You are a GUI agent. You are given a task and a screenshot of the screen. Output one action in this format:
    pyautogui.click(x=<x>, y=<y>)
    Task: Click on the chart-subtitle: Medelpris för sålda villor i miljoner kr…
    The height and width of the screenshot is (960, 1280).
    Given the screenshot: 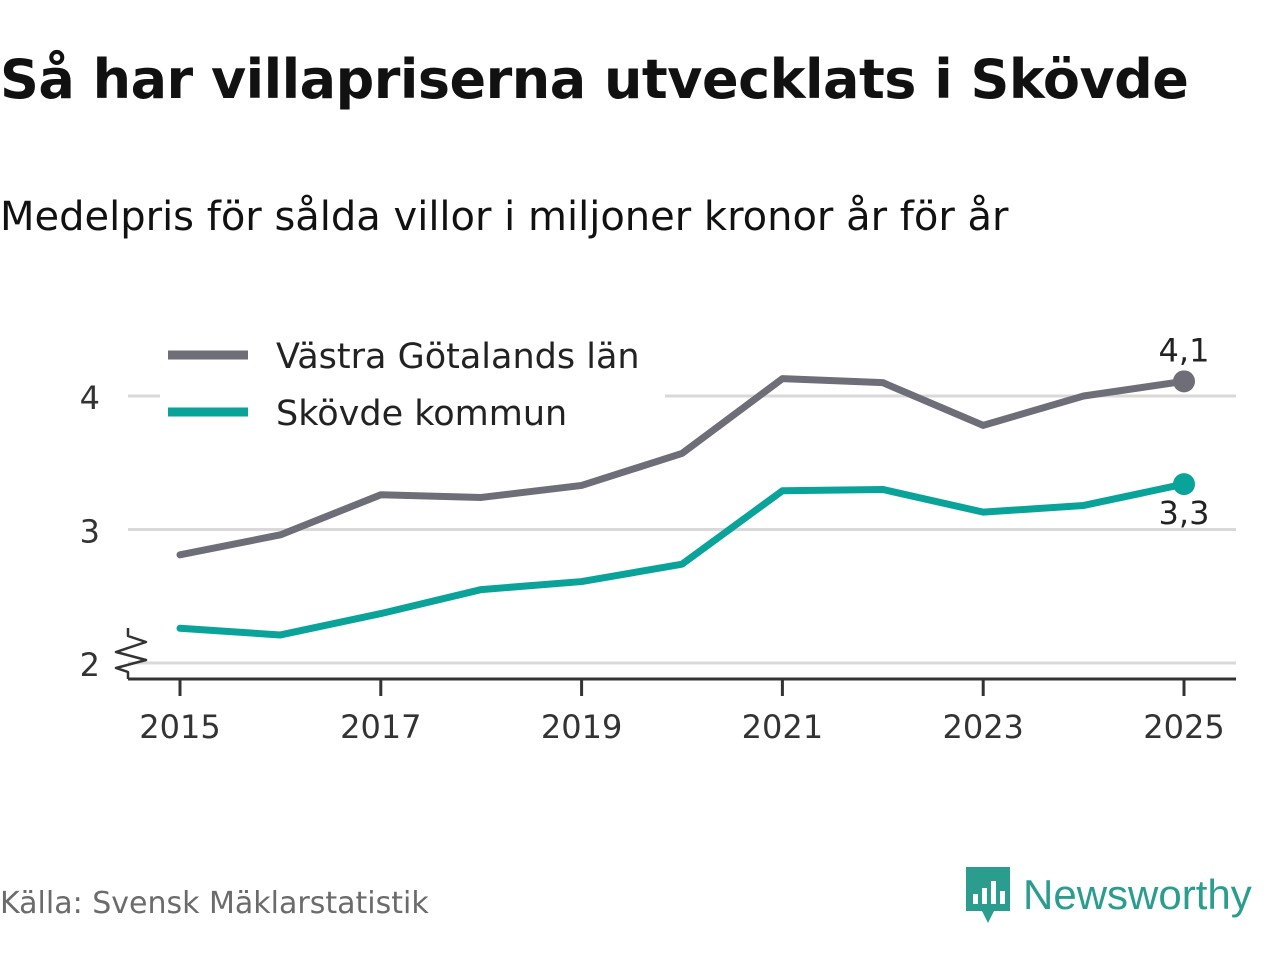 What is the action you would take?
    pyautogui.click(x=504, y=217)
    